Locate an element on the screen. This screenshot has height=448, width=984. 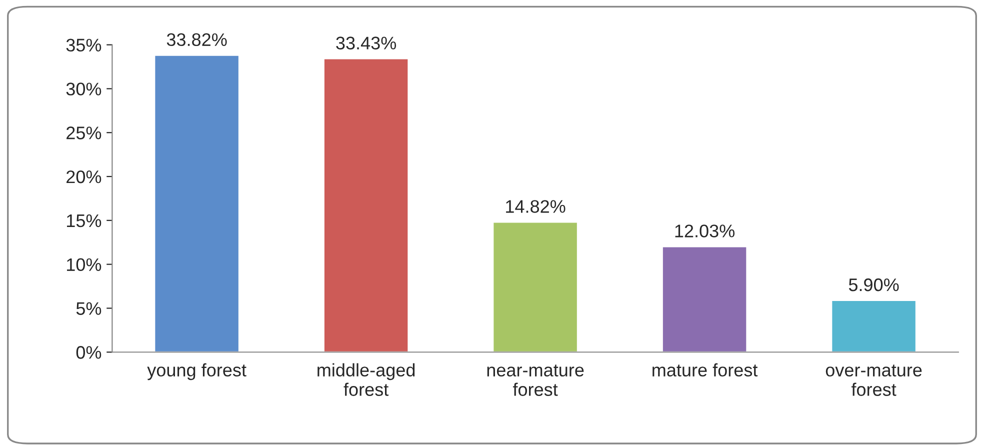
y-tick-label: 0% is located at coordinates (89, 352).